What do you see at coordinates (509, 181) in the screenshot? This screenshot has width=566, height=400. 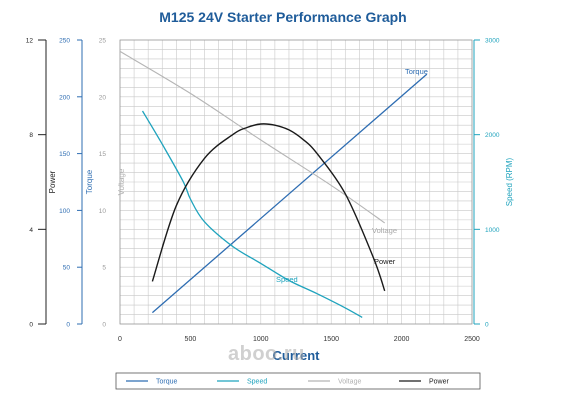 I see `speed-axis-label: Speed (RPM)` at bounding box center [509, 181].